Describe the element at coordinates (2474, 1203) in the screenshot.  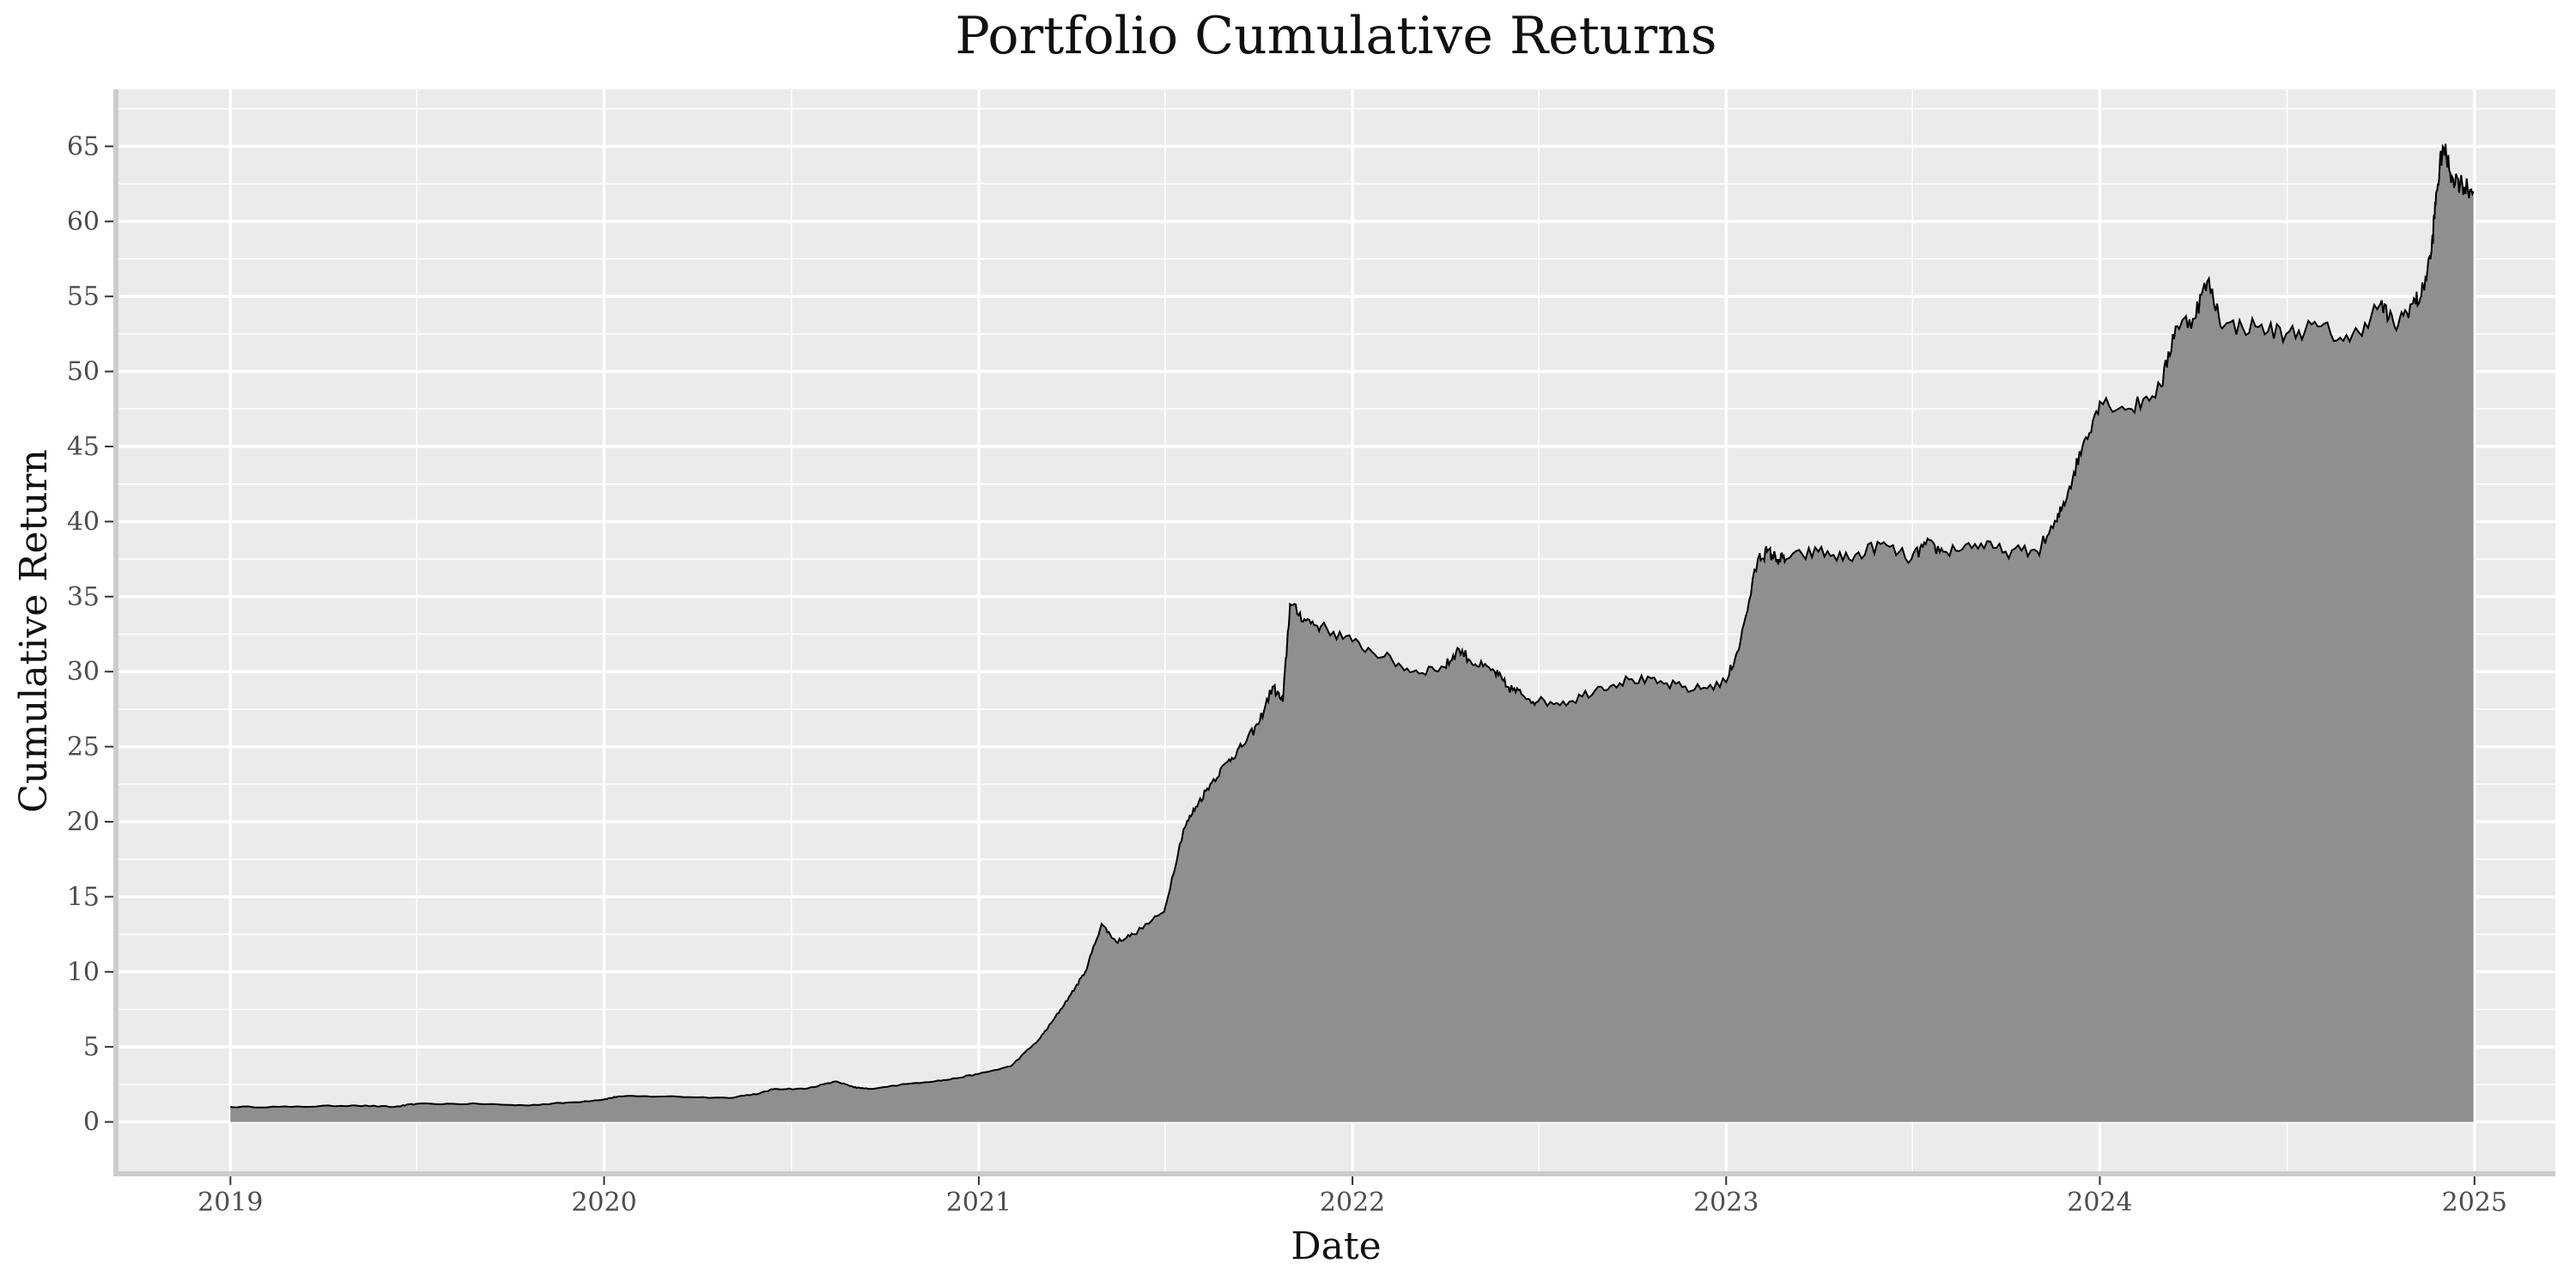
I see `x-tick-label: 2025` at that location.